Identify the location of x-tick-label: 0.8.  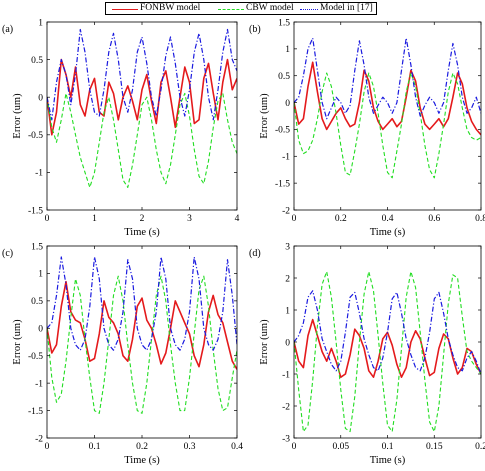
(480, 219).